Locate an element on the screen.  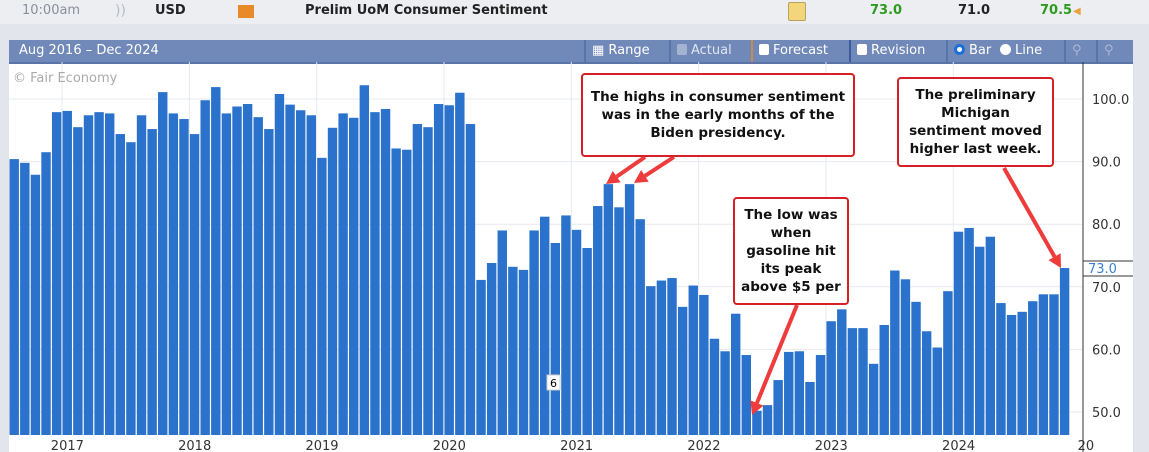
range-button: ▦ Range is located at coordinates (620, 51).